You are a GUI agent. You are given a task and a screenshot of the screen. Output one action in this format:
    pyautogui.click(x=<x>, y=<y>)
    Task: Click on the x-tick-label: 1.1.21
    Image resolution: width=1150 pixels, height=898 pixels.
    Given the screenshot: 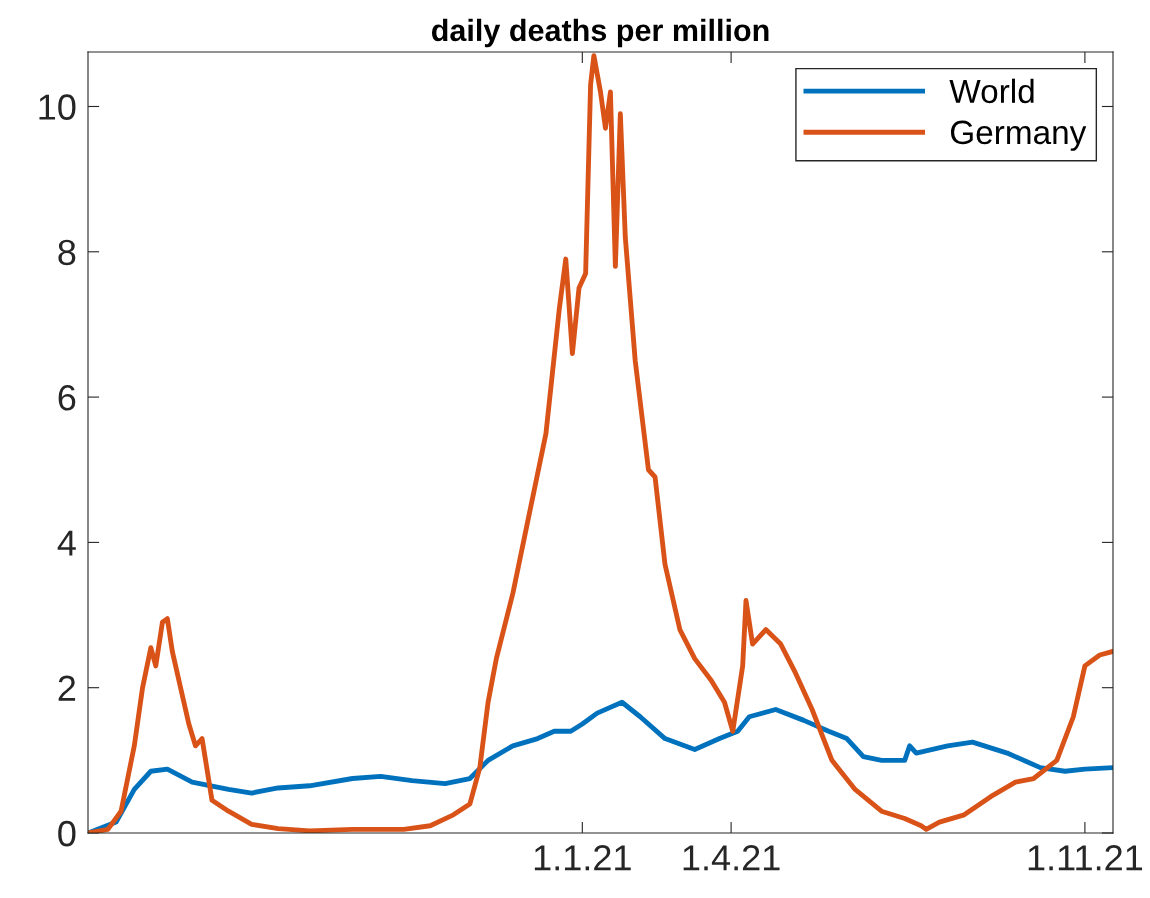 What is the action you would take?
    pyautogui.click(x=582, y=858)
    